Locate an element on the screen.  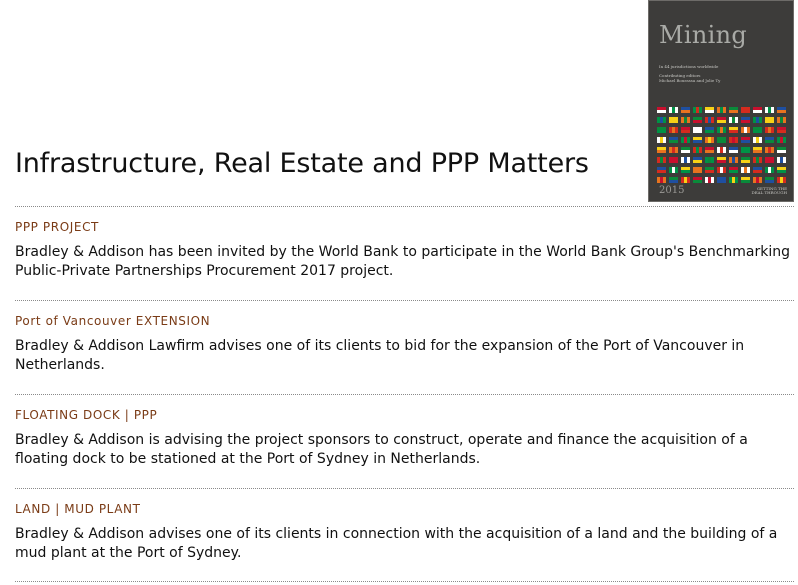
entry-title: LAND | MUD PLANT is located at coordinates (78, 509).